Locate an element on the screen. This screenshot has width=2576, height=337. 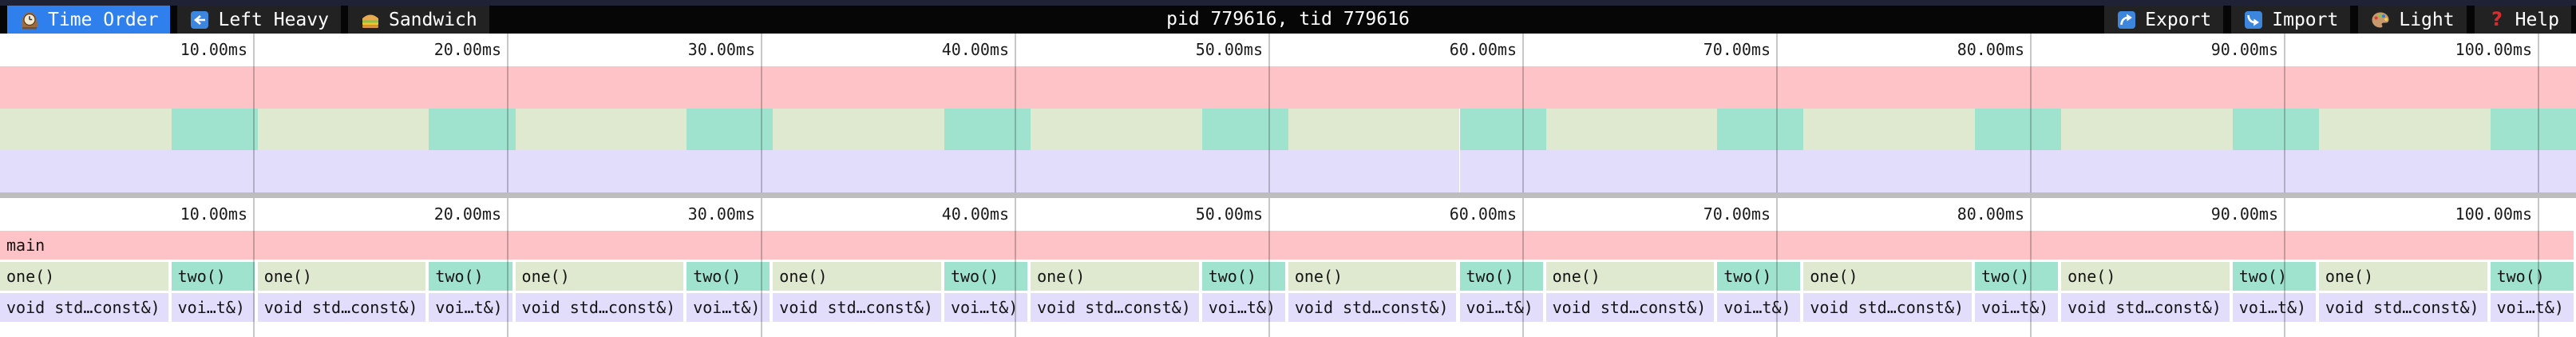
time-tick-label: 10.00ms is located at coordinates (213, 214).